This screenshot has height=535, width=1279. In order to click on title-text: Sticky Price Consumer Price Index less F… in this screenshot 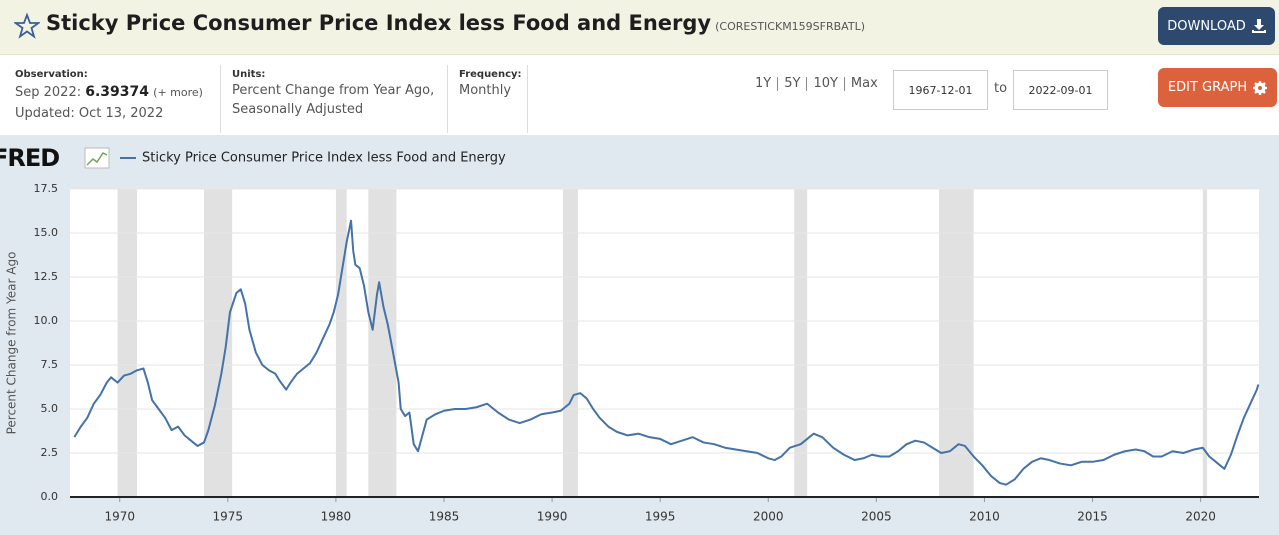, I will do `click(379, 23)`.